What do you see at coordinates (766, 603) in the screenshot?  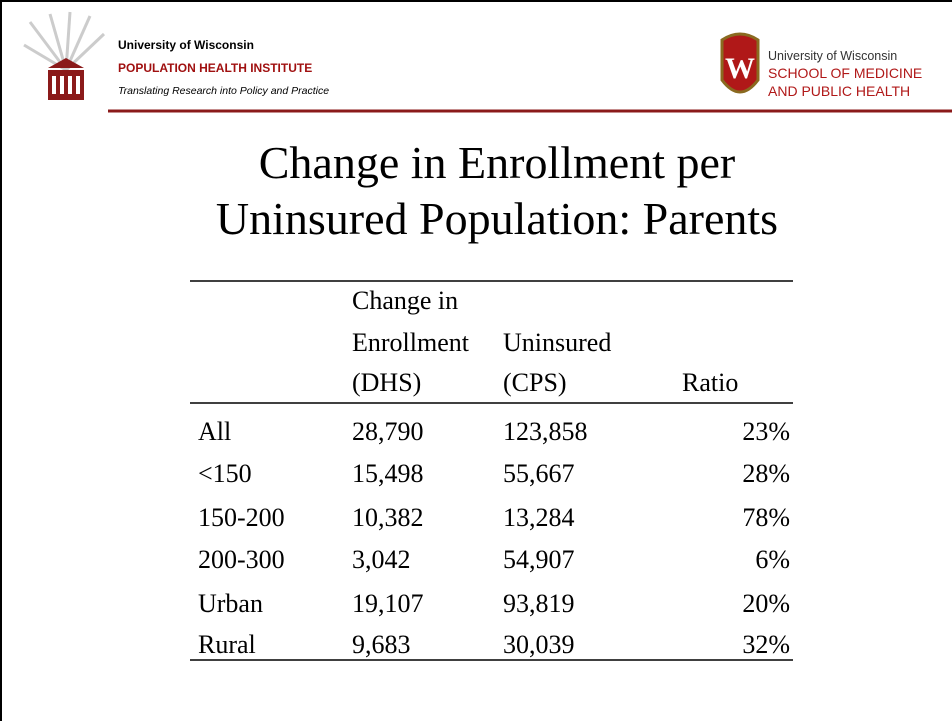 I see `table-cell: 20%` at bounding box center [766, 603].